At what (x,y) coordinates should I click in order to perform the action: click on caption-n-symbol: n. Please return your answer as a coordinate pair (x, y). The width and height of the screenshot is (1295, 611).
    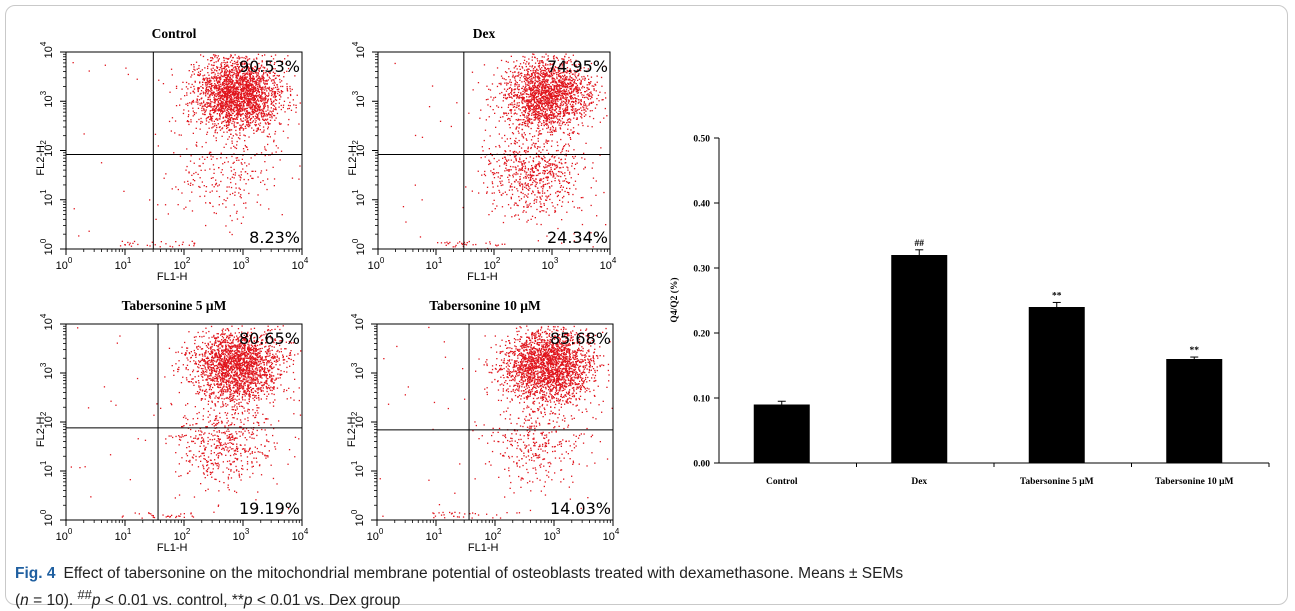
    Looking at the image, I should click on (24, 601).